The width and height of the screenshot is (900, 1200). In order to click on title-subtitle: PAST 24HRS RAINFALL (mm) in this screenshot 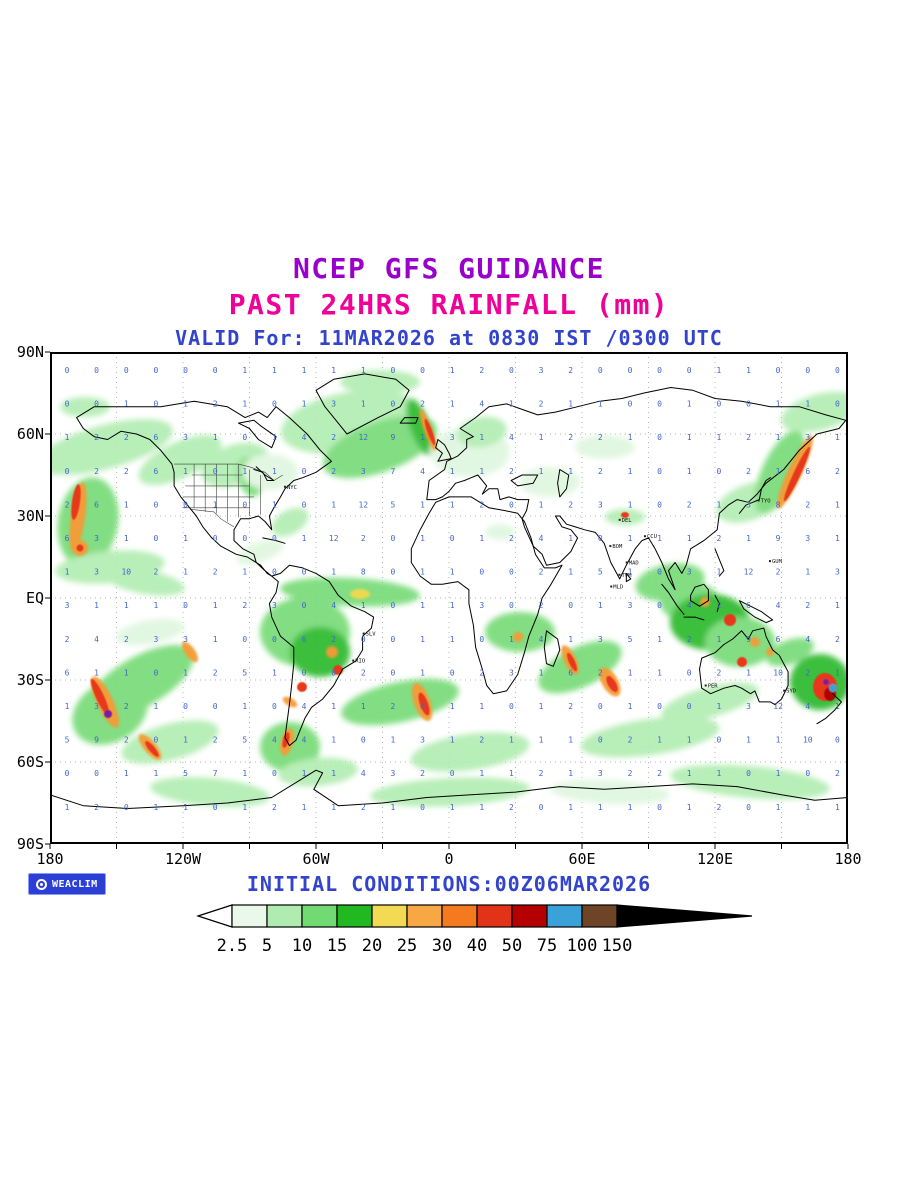, I will do `click(449, 304)`.